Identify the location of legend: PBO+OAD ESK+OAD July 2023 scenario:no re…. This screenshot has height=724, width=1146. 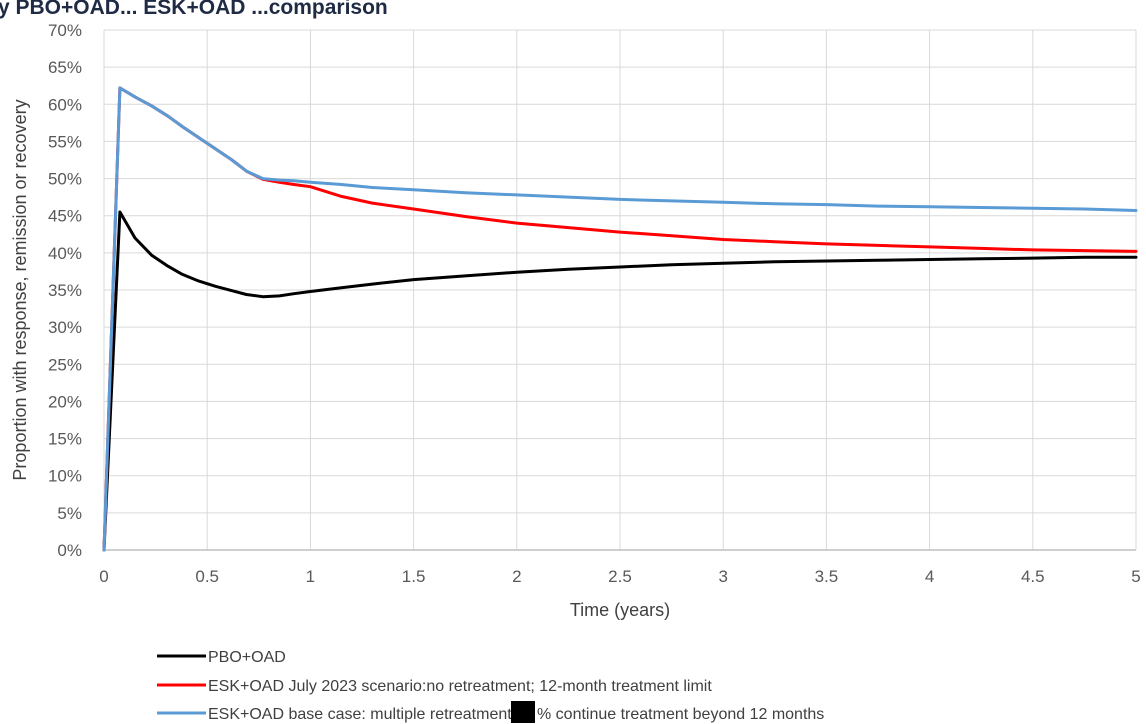
(490, 686).